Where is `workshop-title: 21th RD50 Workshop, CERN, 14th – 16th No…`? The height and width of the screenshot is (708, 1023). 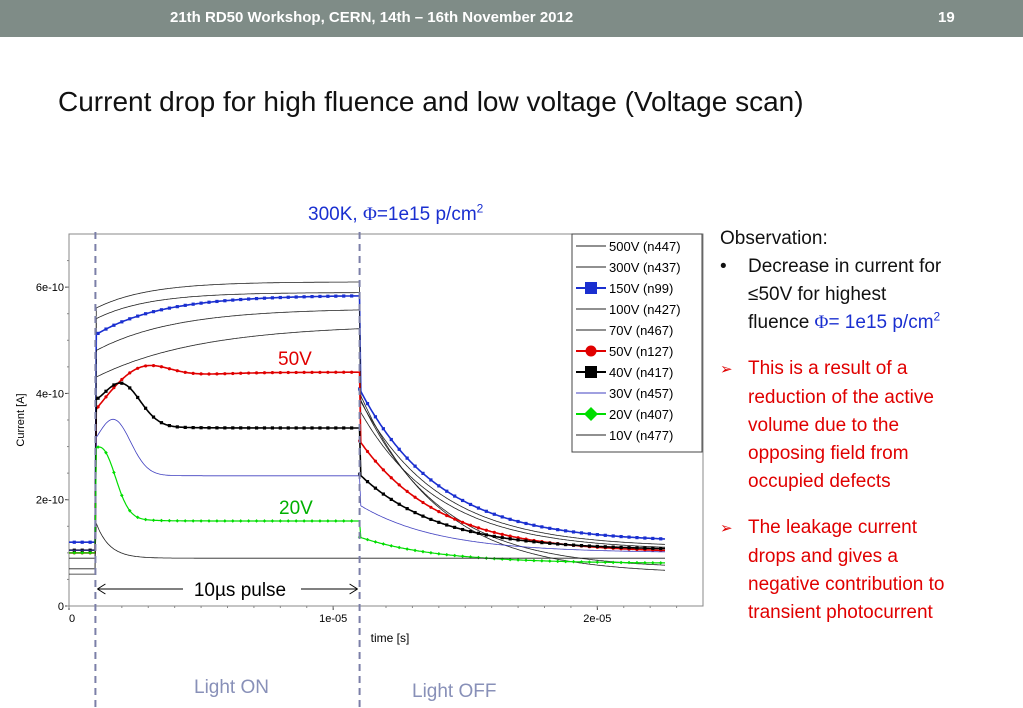
workshop-title: 21th RD50 Workshop, CERN, 14th – 16th No… is located at coordinates (372, 17).